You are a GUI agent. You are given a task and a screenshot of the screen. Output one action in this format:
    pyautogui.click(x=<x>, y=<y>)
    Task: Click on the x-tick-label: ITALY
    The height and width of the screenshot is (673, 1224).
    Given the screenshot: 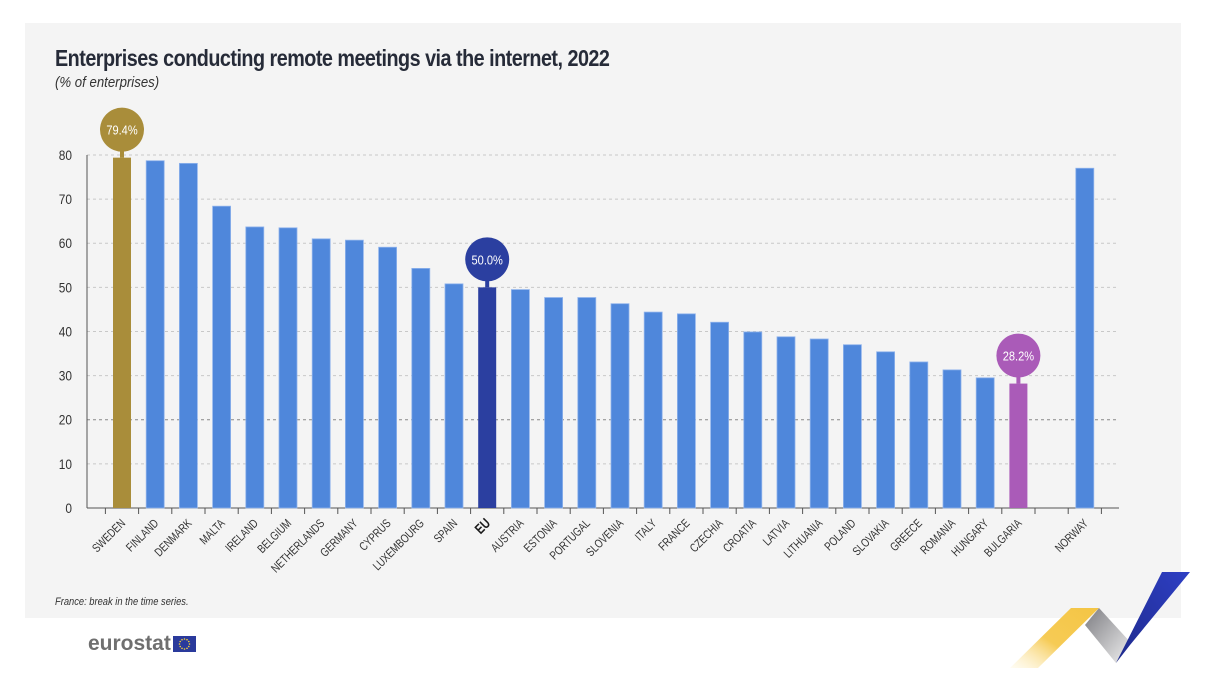 What is the action you would take?
    pyautogui.click(x=646, y=530)
    